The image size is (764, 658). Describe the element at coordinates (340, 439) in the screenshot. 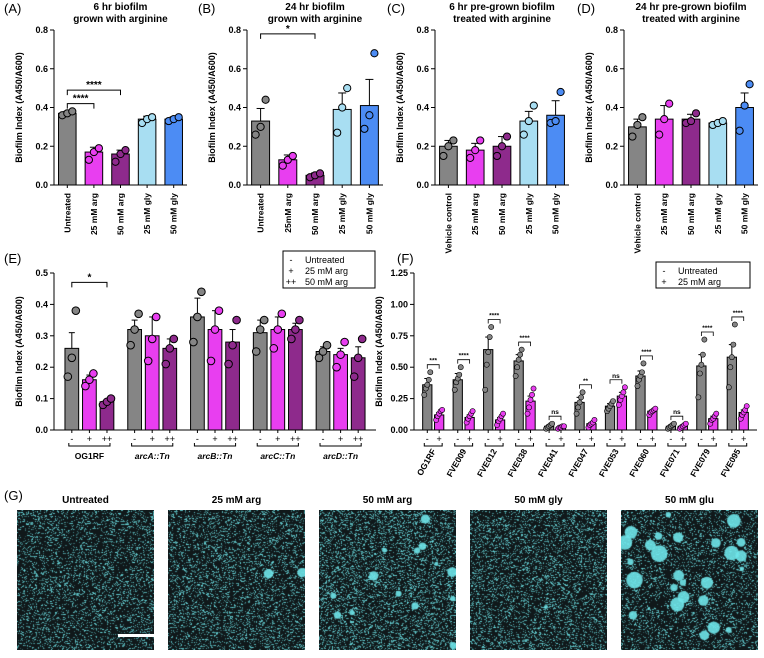

I see `panel-e-x-tick-label: +` at that location.